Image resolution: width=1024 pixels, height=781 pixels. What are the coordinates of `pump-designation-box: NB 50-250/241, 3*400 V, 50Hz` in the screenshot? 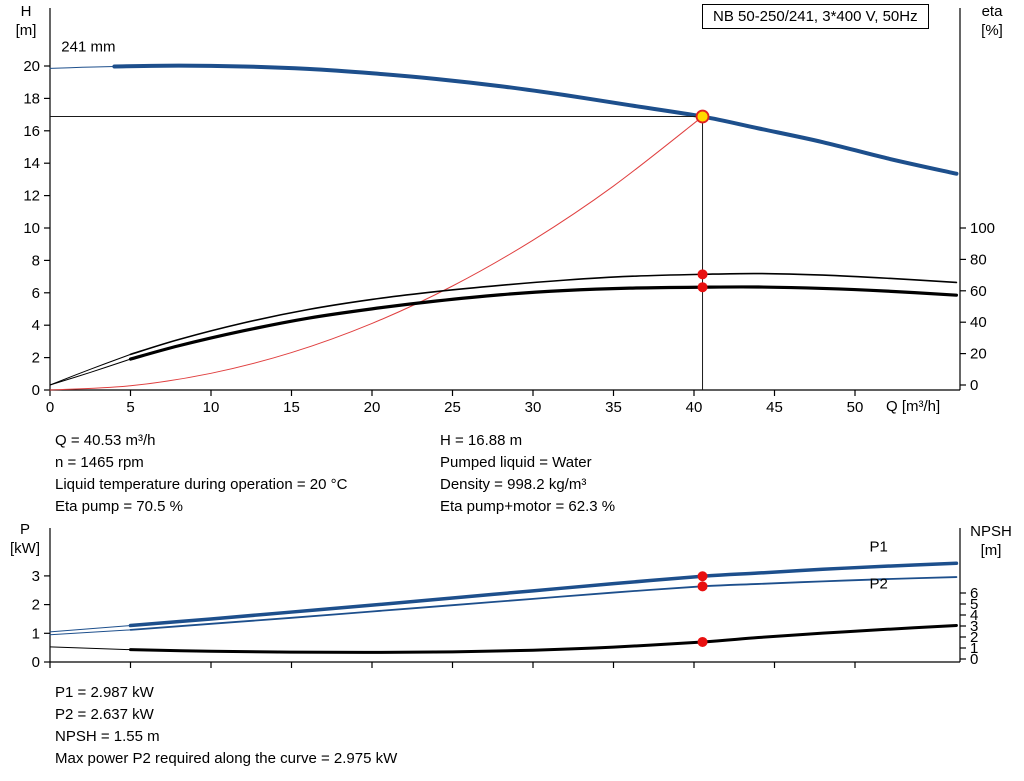 It's located at (815, 16).